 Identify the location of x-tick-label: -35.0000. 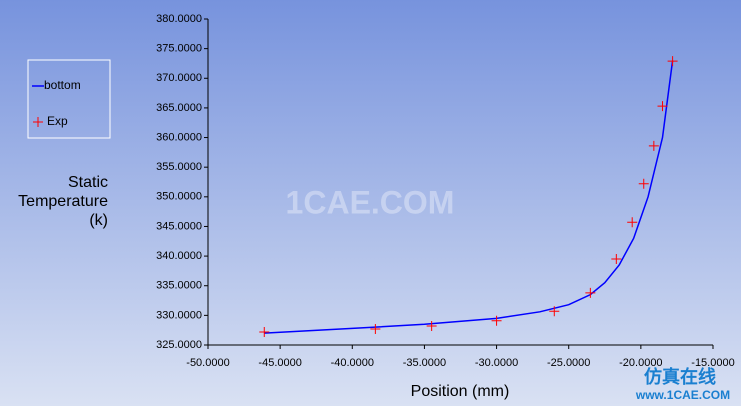
(424, 363).